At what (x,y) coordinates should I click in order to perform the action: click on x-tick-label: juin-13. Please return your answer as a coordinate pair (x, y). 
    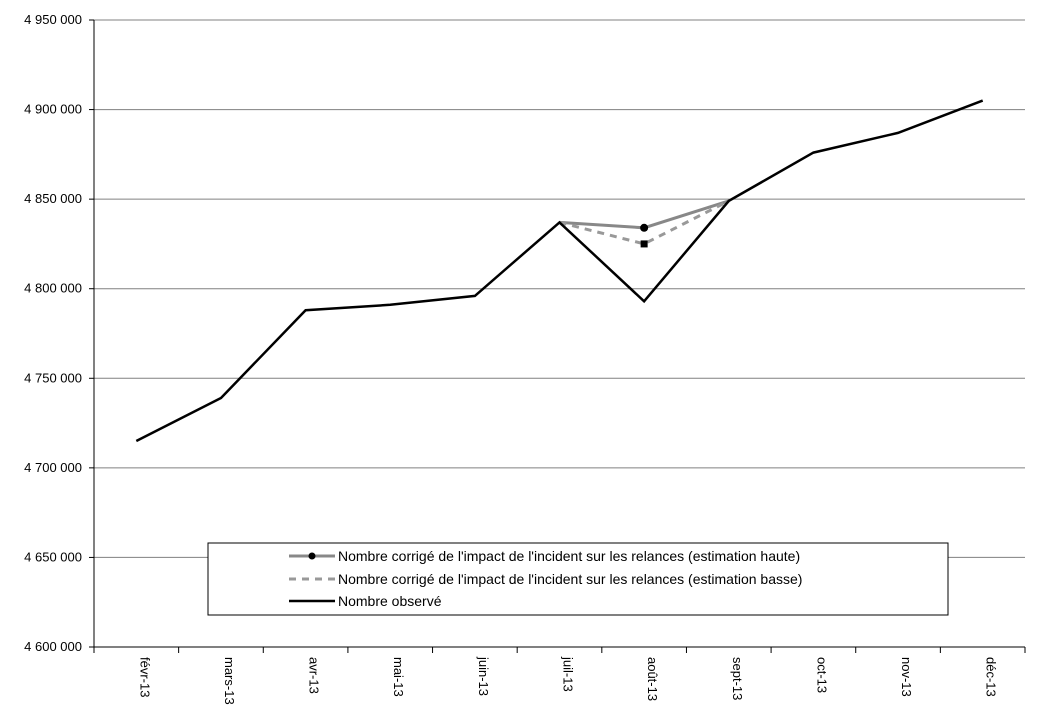
    Looking at the image, I should click on (483, 676).